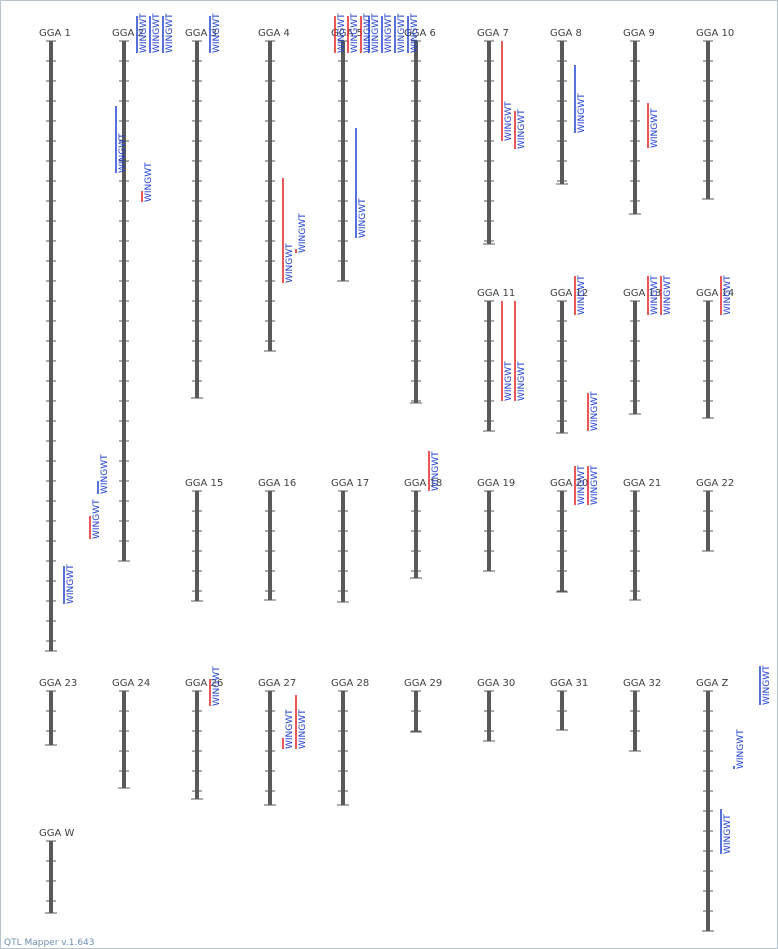 This screenshot has width=778, height=949. What do you see at coordinates (569, 361) in the screenshot?
I see `chromosome-gga-12: GGA 12` at bounding box center [569, 361].